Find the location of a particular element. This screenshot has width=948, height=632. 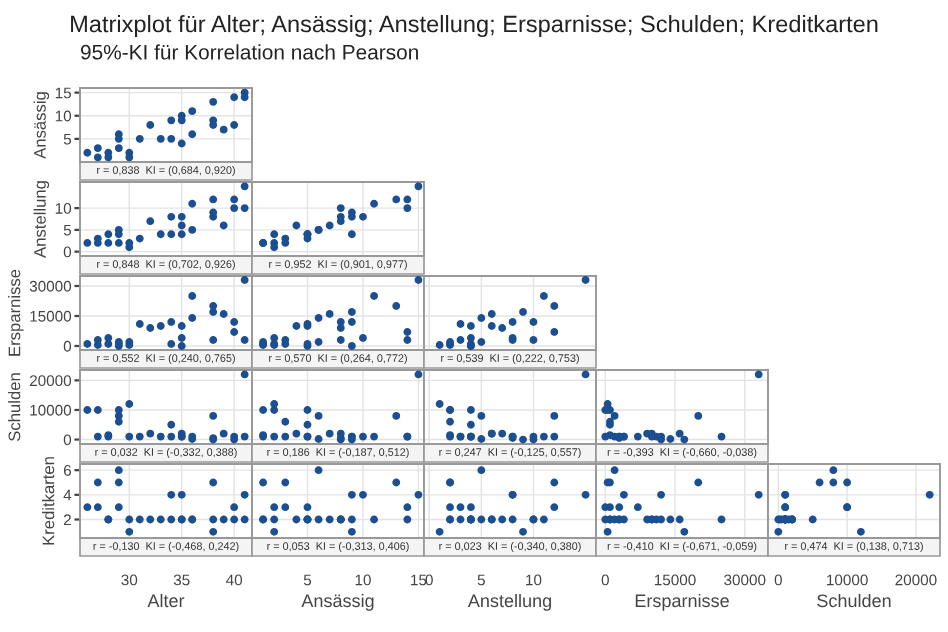

text: Matrixplot für Alter; Ansässig; Anstellung; Ersparnisse; Schulden; Kreditkarten is located at coordinates (474, 26).